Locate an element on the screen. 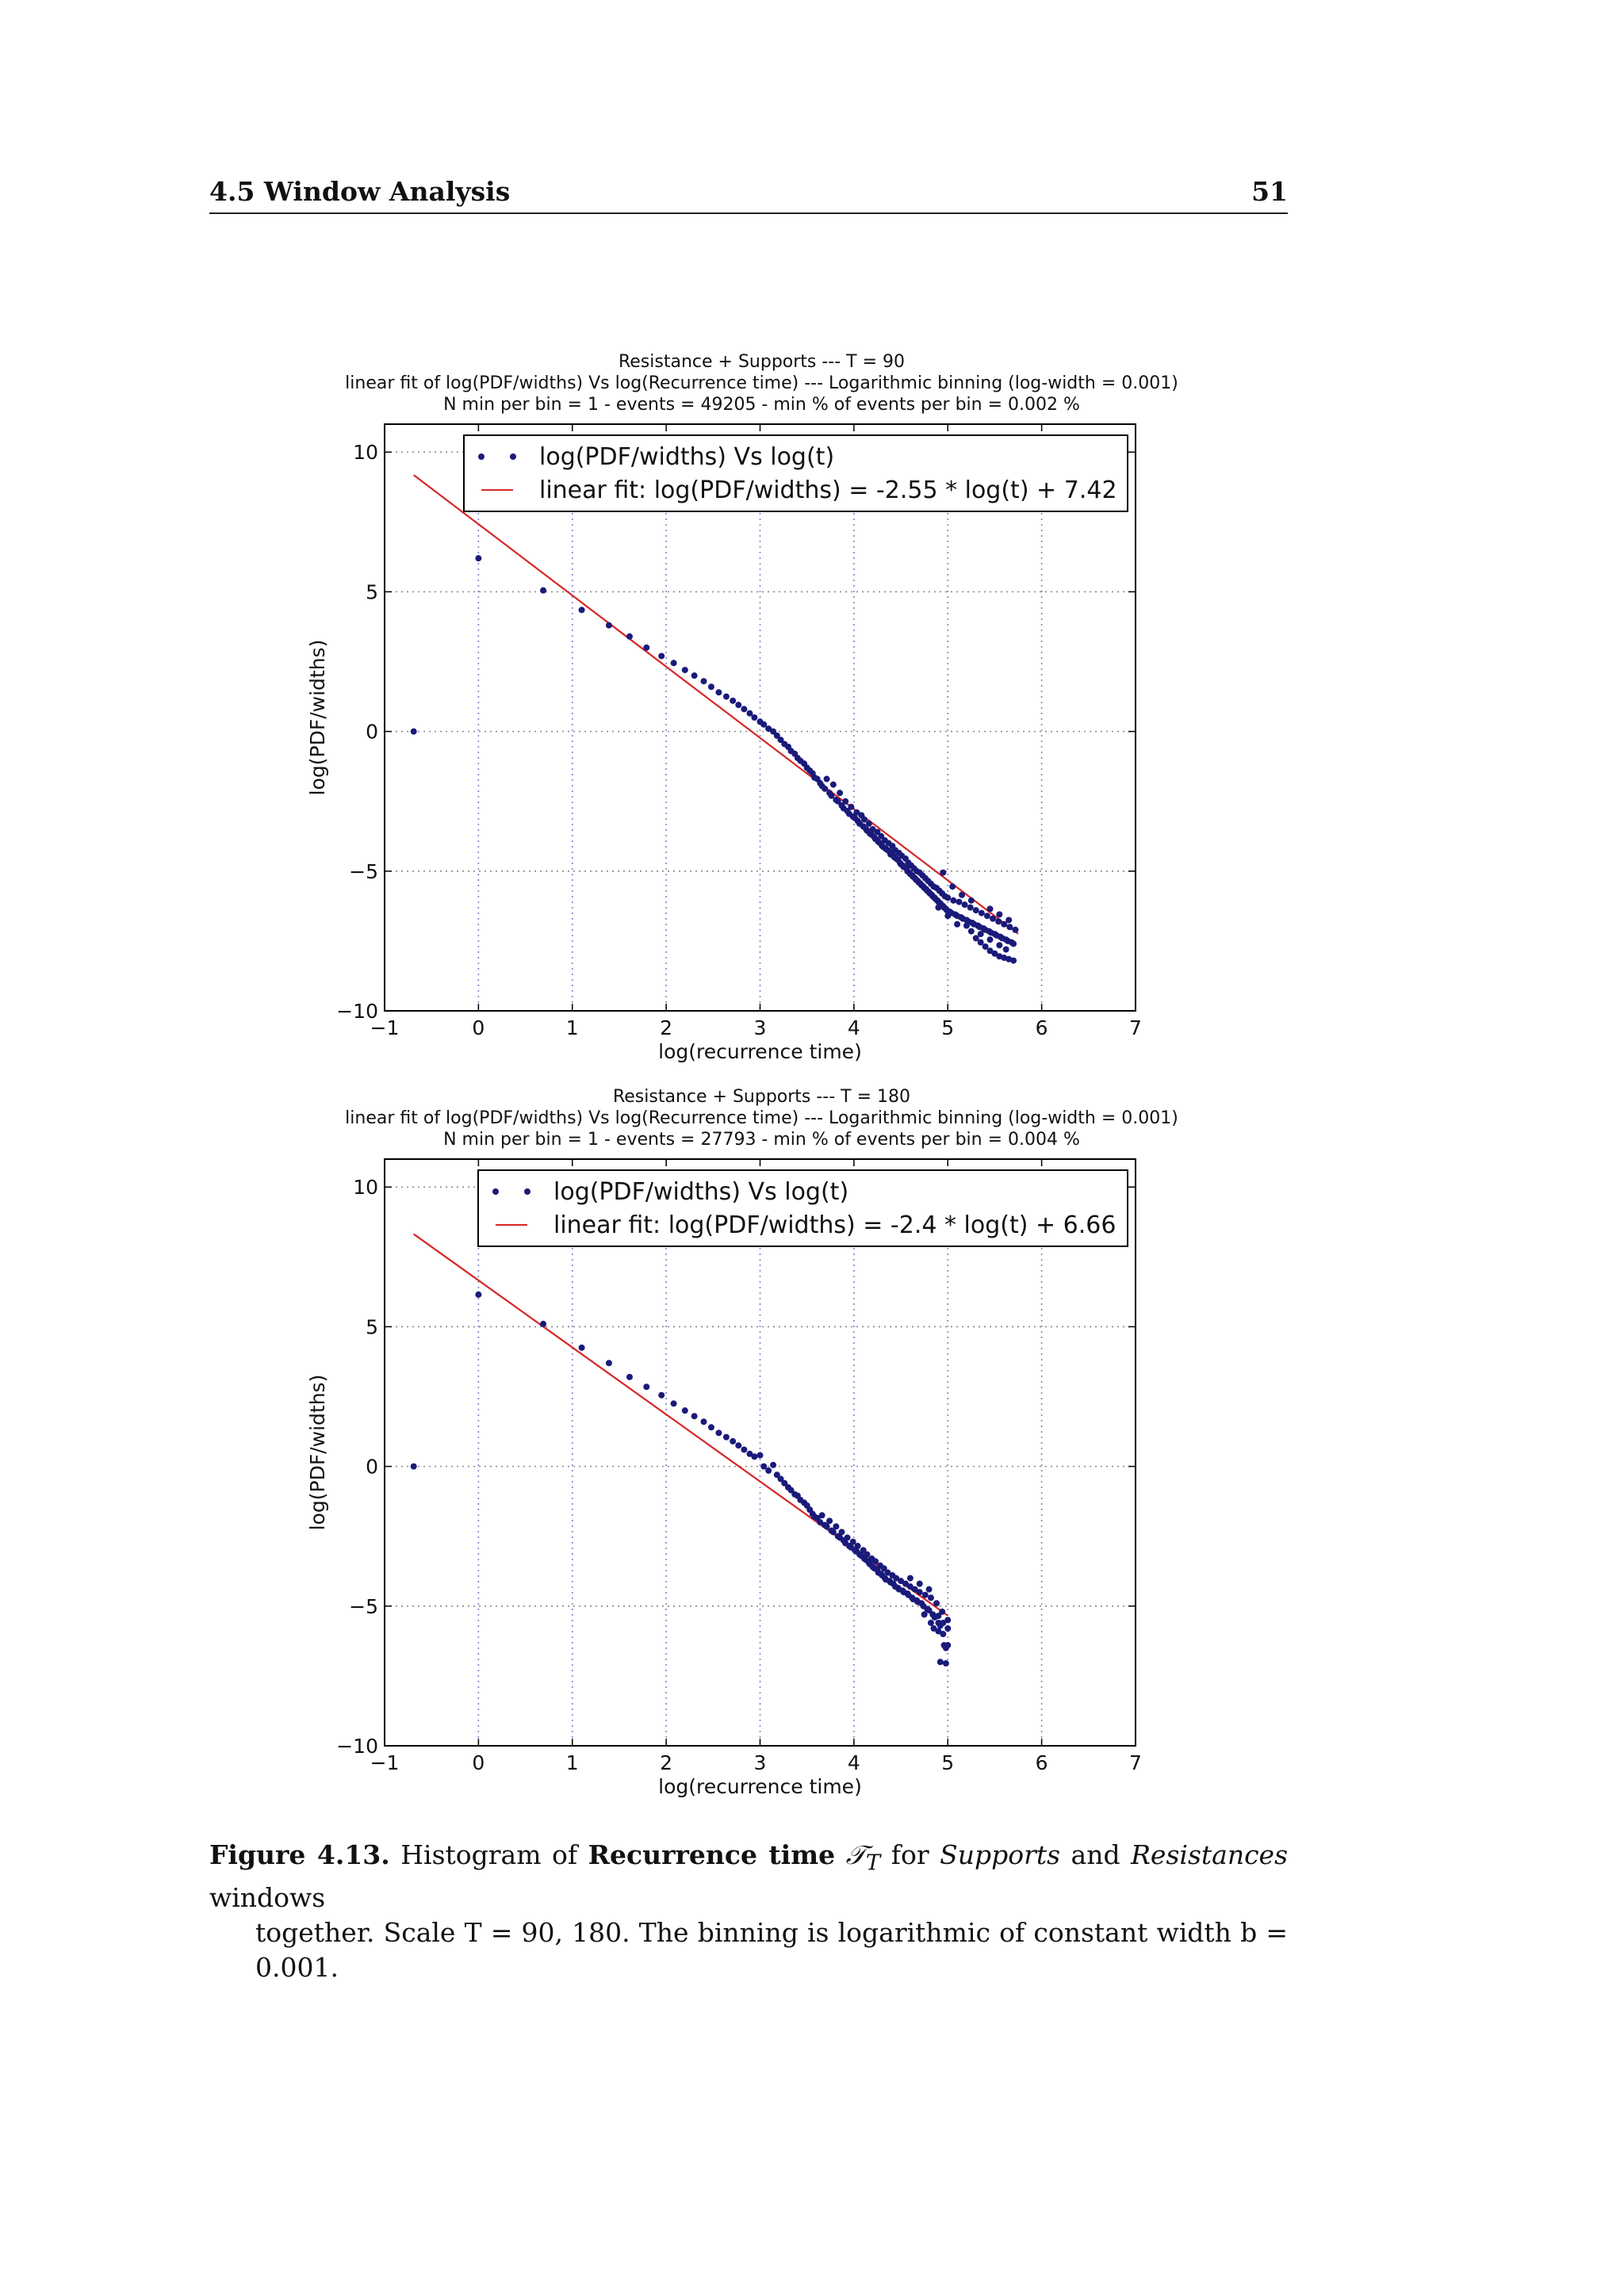  x-tick-label: 5 is located at coordinates (947, 1028).